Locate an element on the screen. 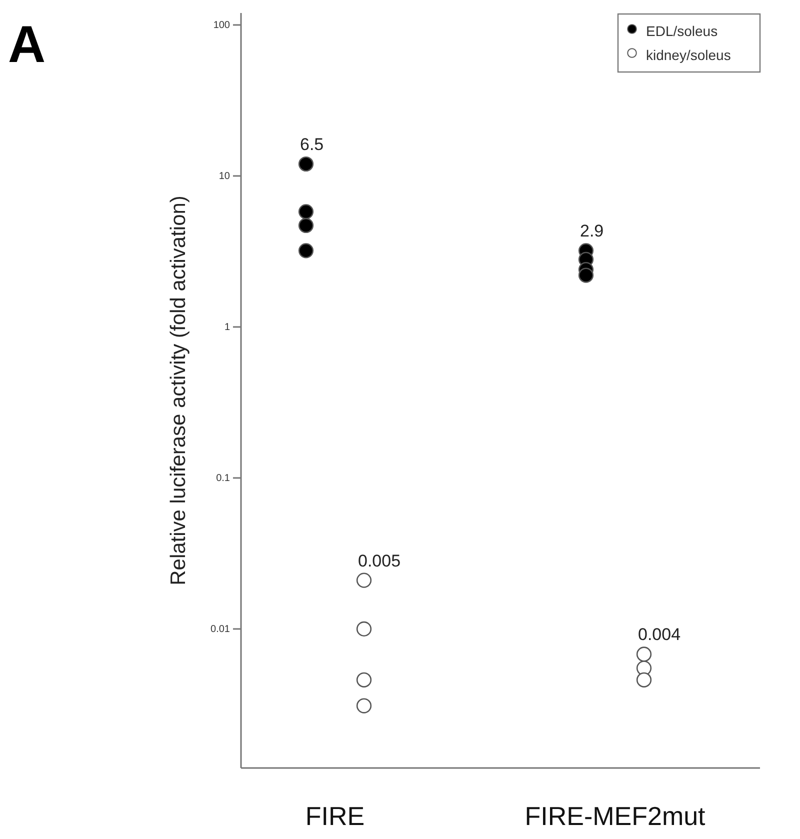 Image resolution: width=800 pixels, height=839 pixels. annotation: 0.004 is located at coordinates (659, 634).